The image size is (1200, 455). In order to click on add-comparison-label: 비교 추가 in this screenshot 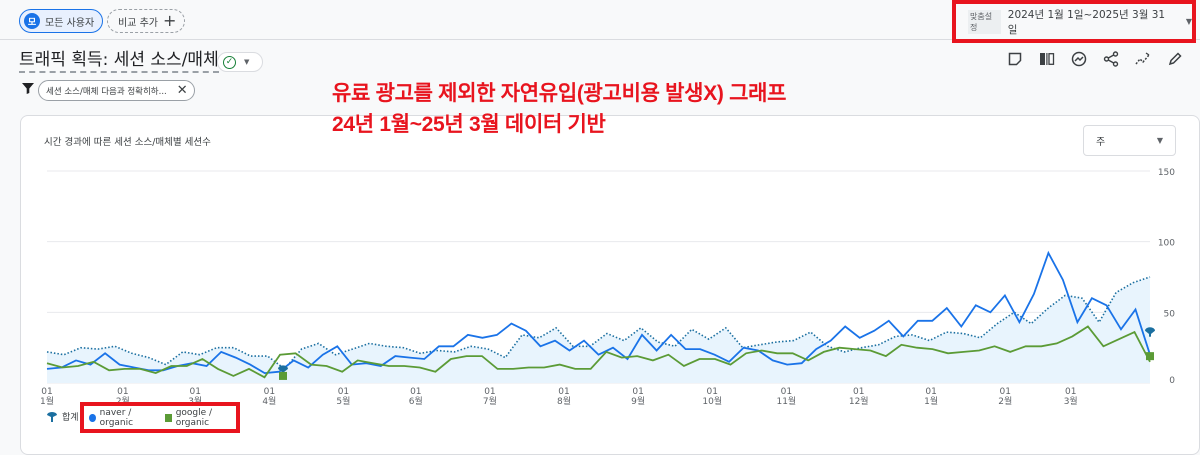, I will do `click(138, 23)`.